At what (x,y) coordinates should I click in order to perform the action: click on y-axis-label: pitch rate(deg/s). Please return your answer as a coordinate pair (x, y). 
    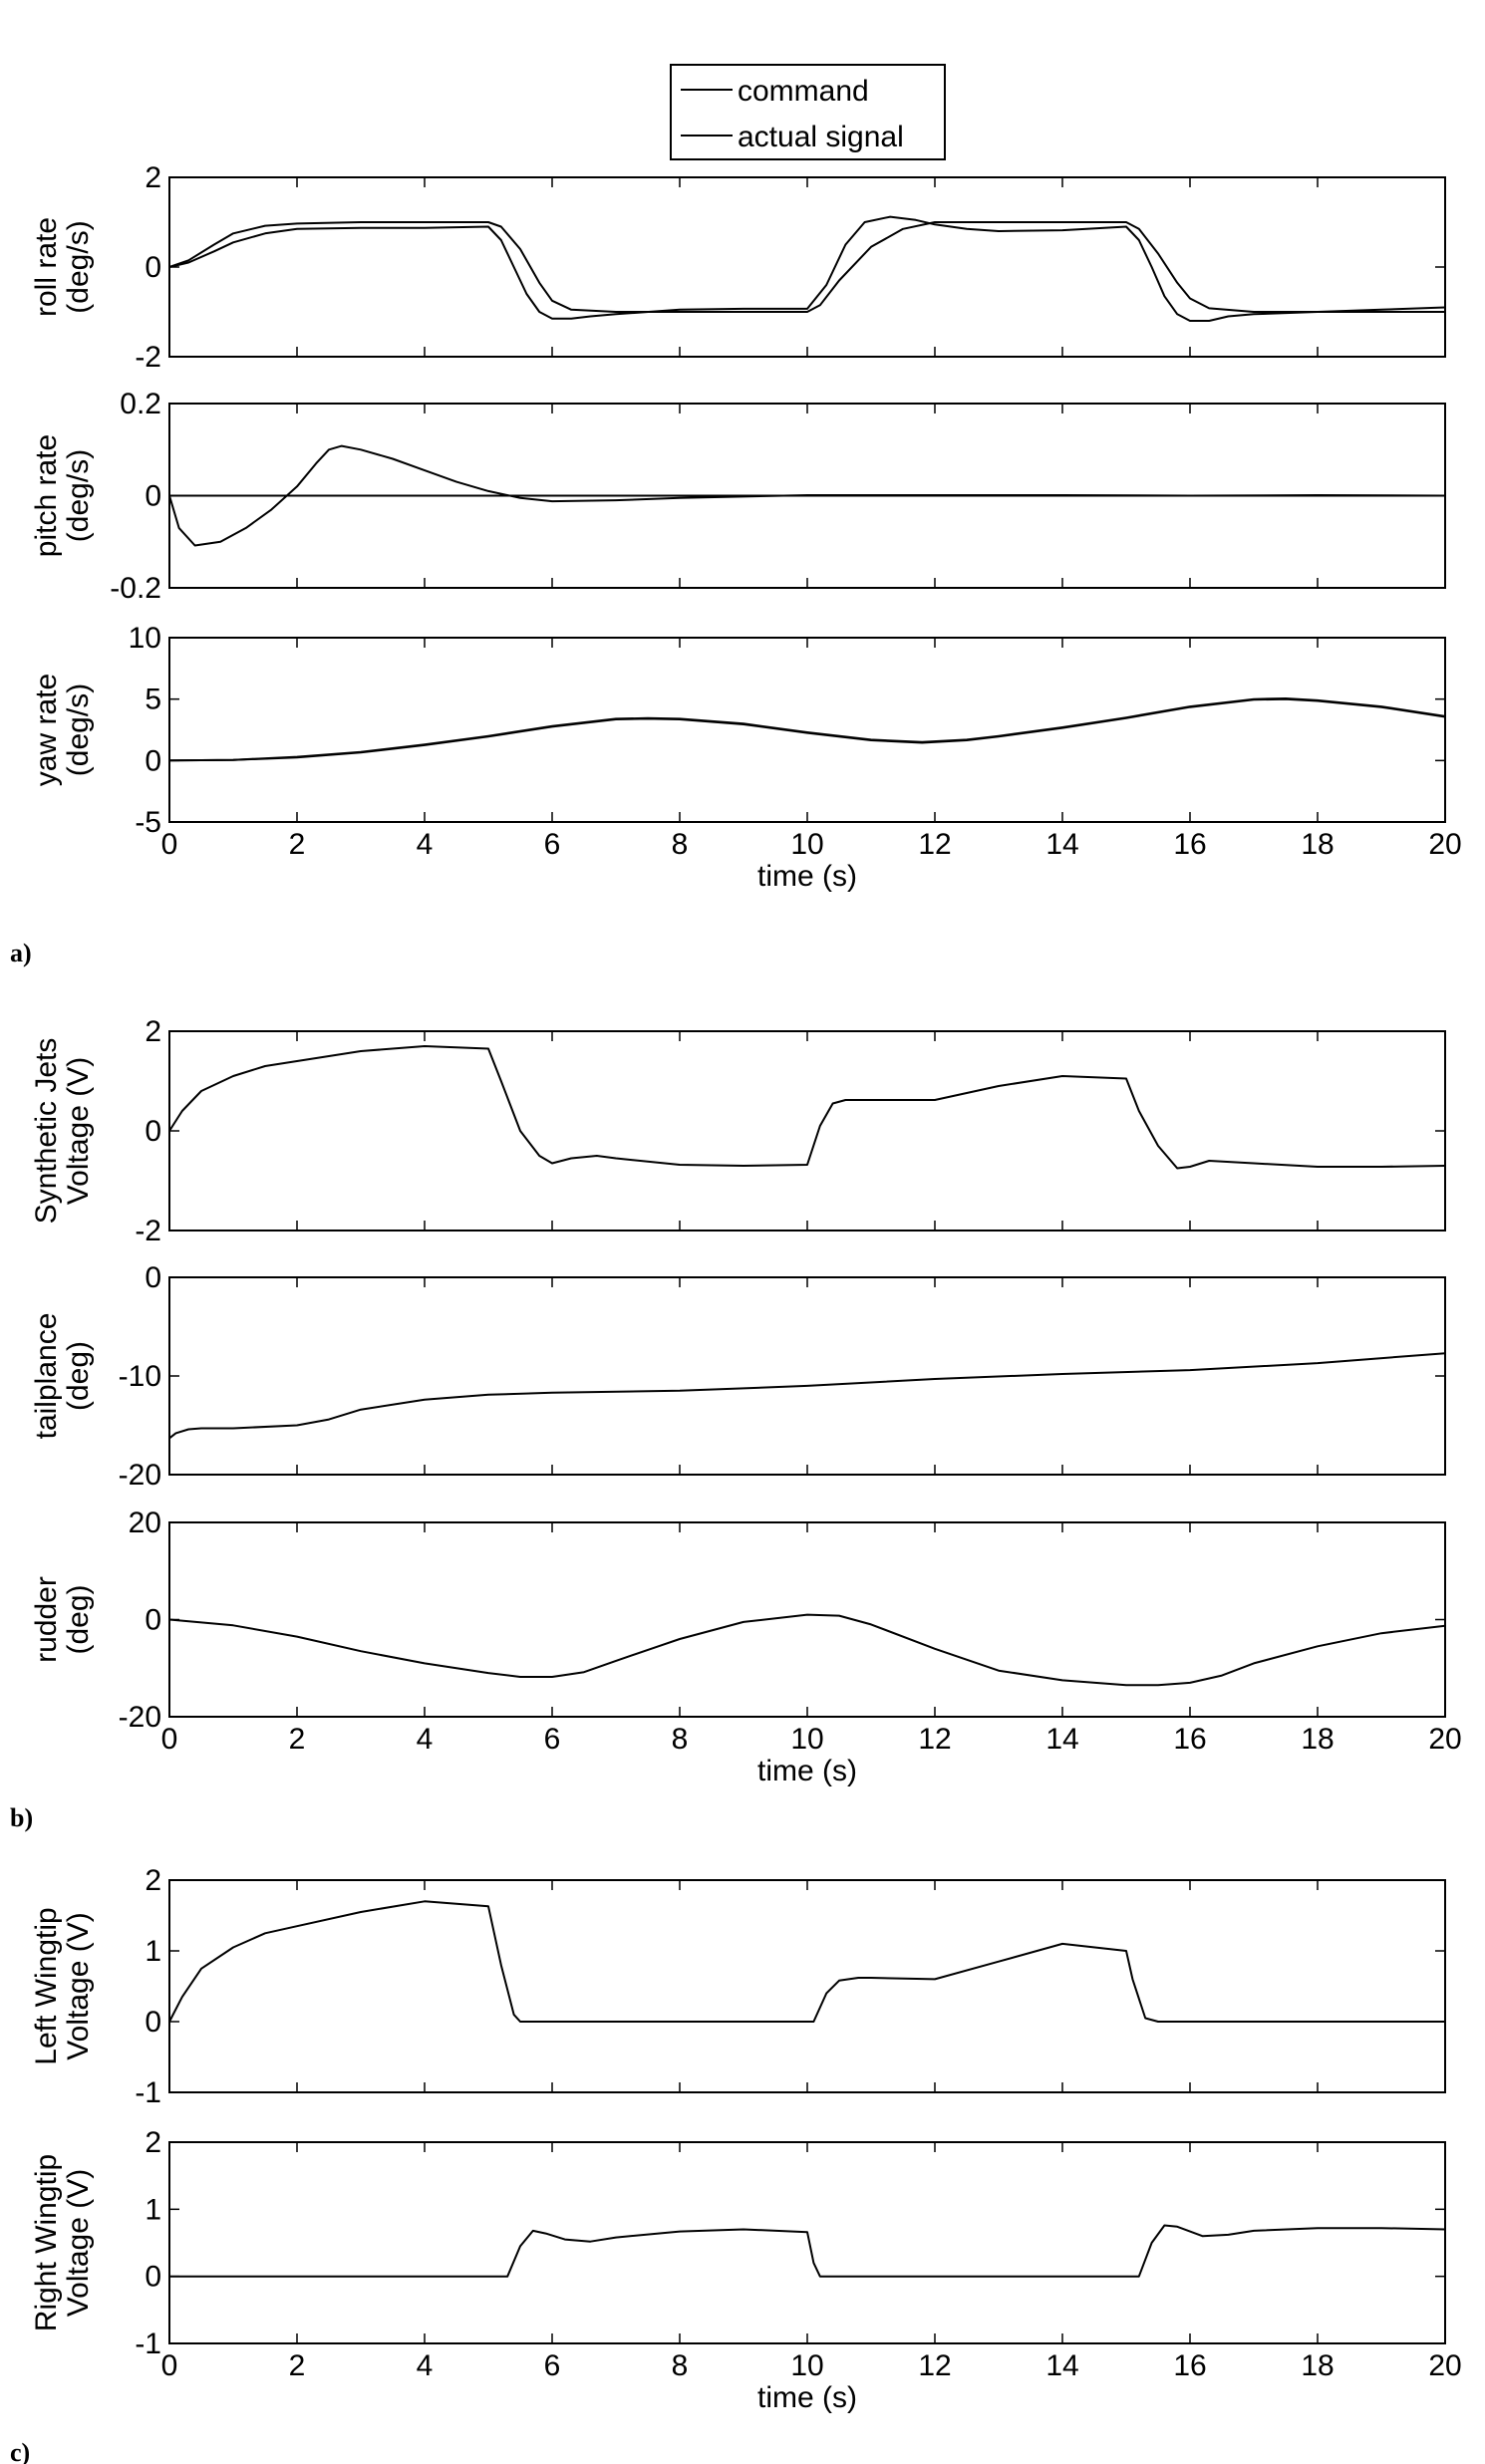
    Looking at the image, I should click on (62, 496).